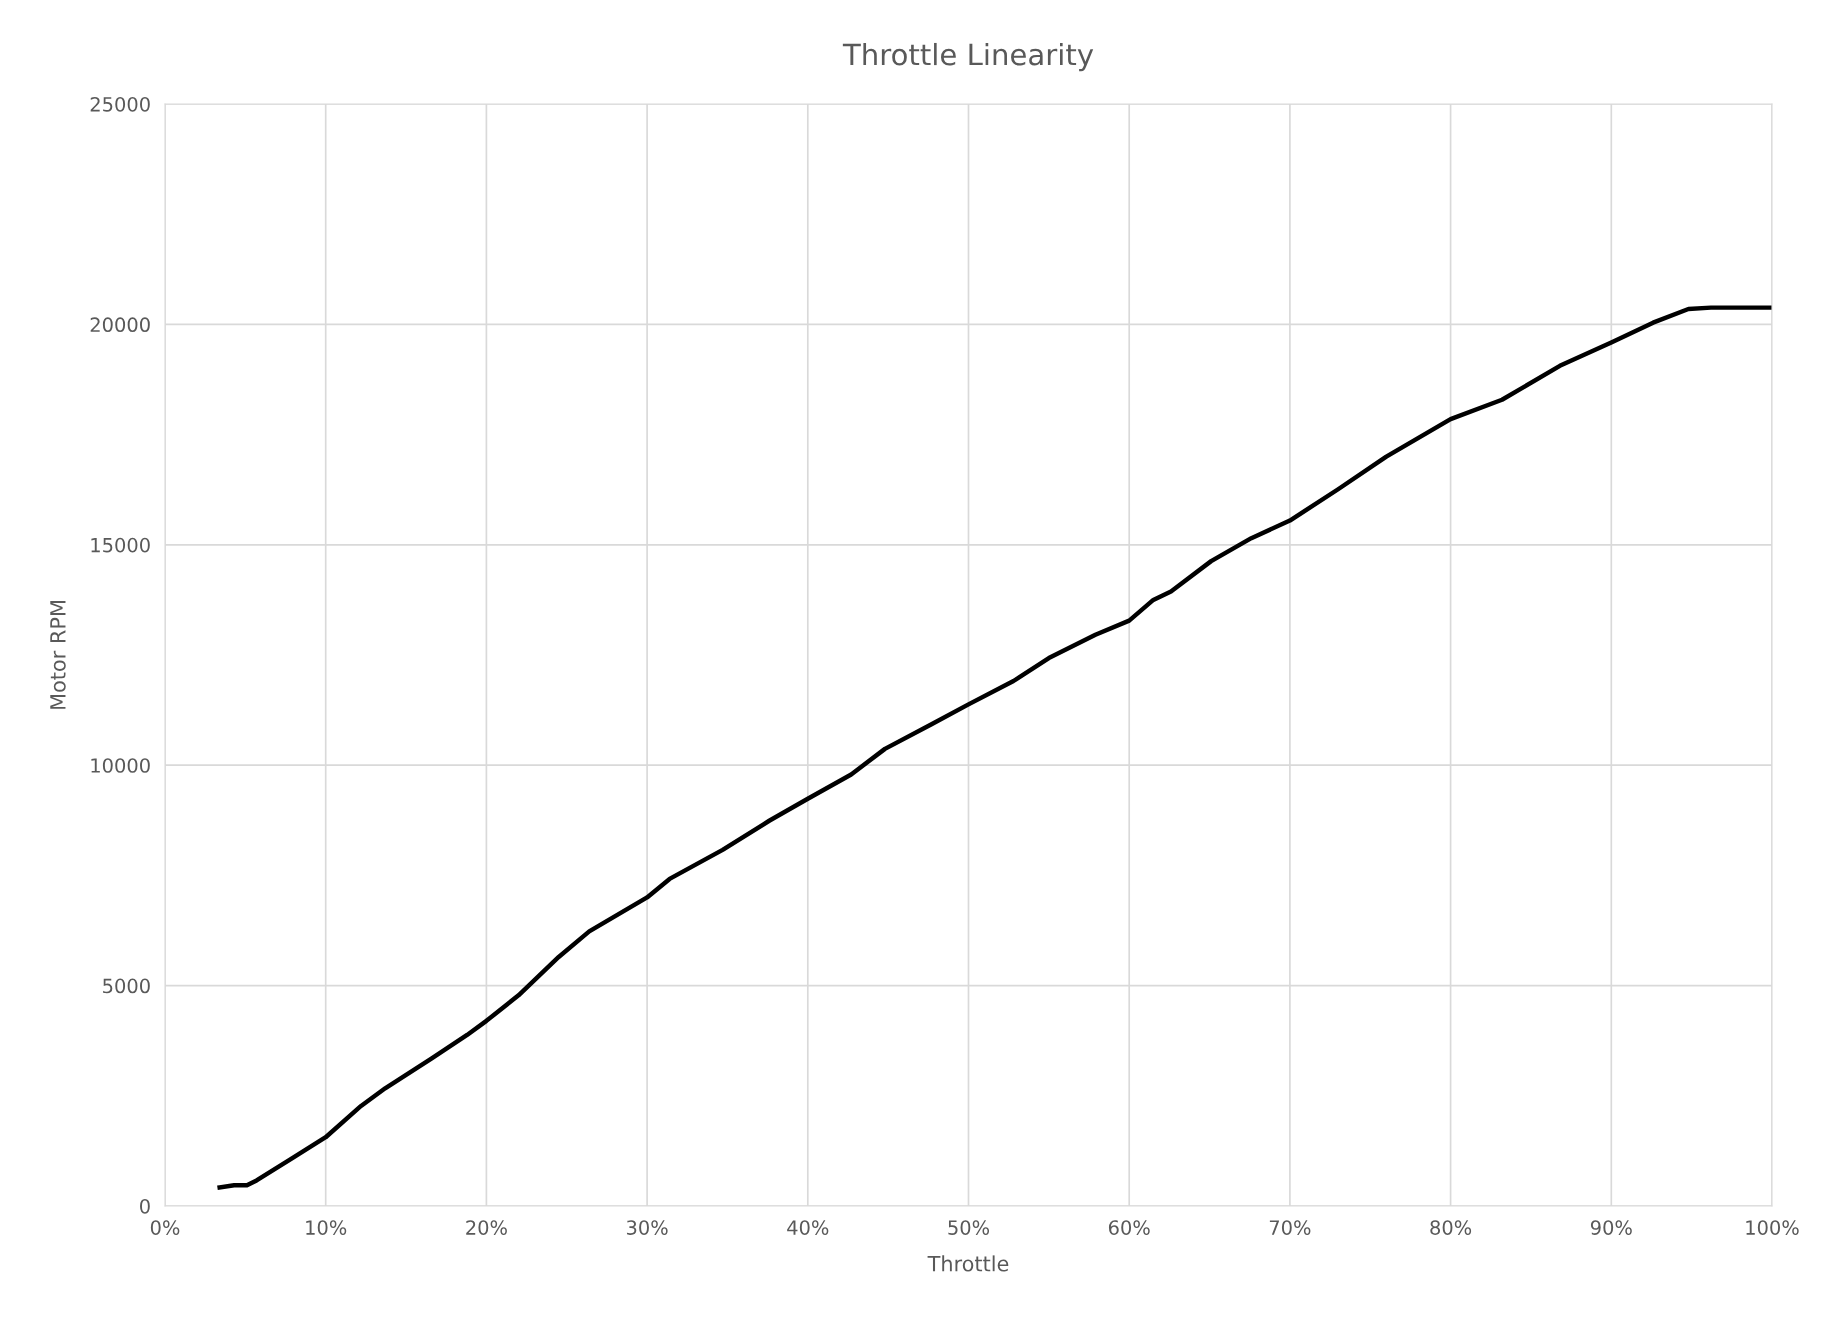 The width and height of the screenshot is (1825, 1320). What do you see at coordinates (126, 986) in the screenshot?
I see `y-tick-label: 5000` at bounding box center [126, 986].